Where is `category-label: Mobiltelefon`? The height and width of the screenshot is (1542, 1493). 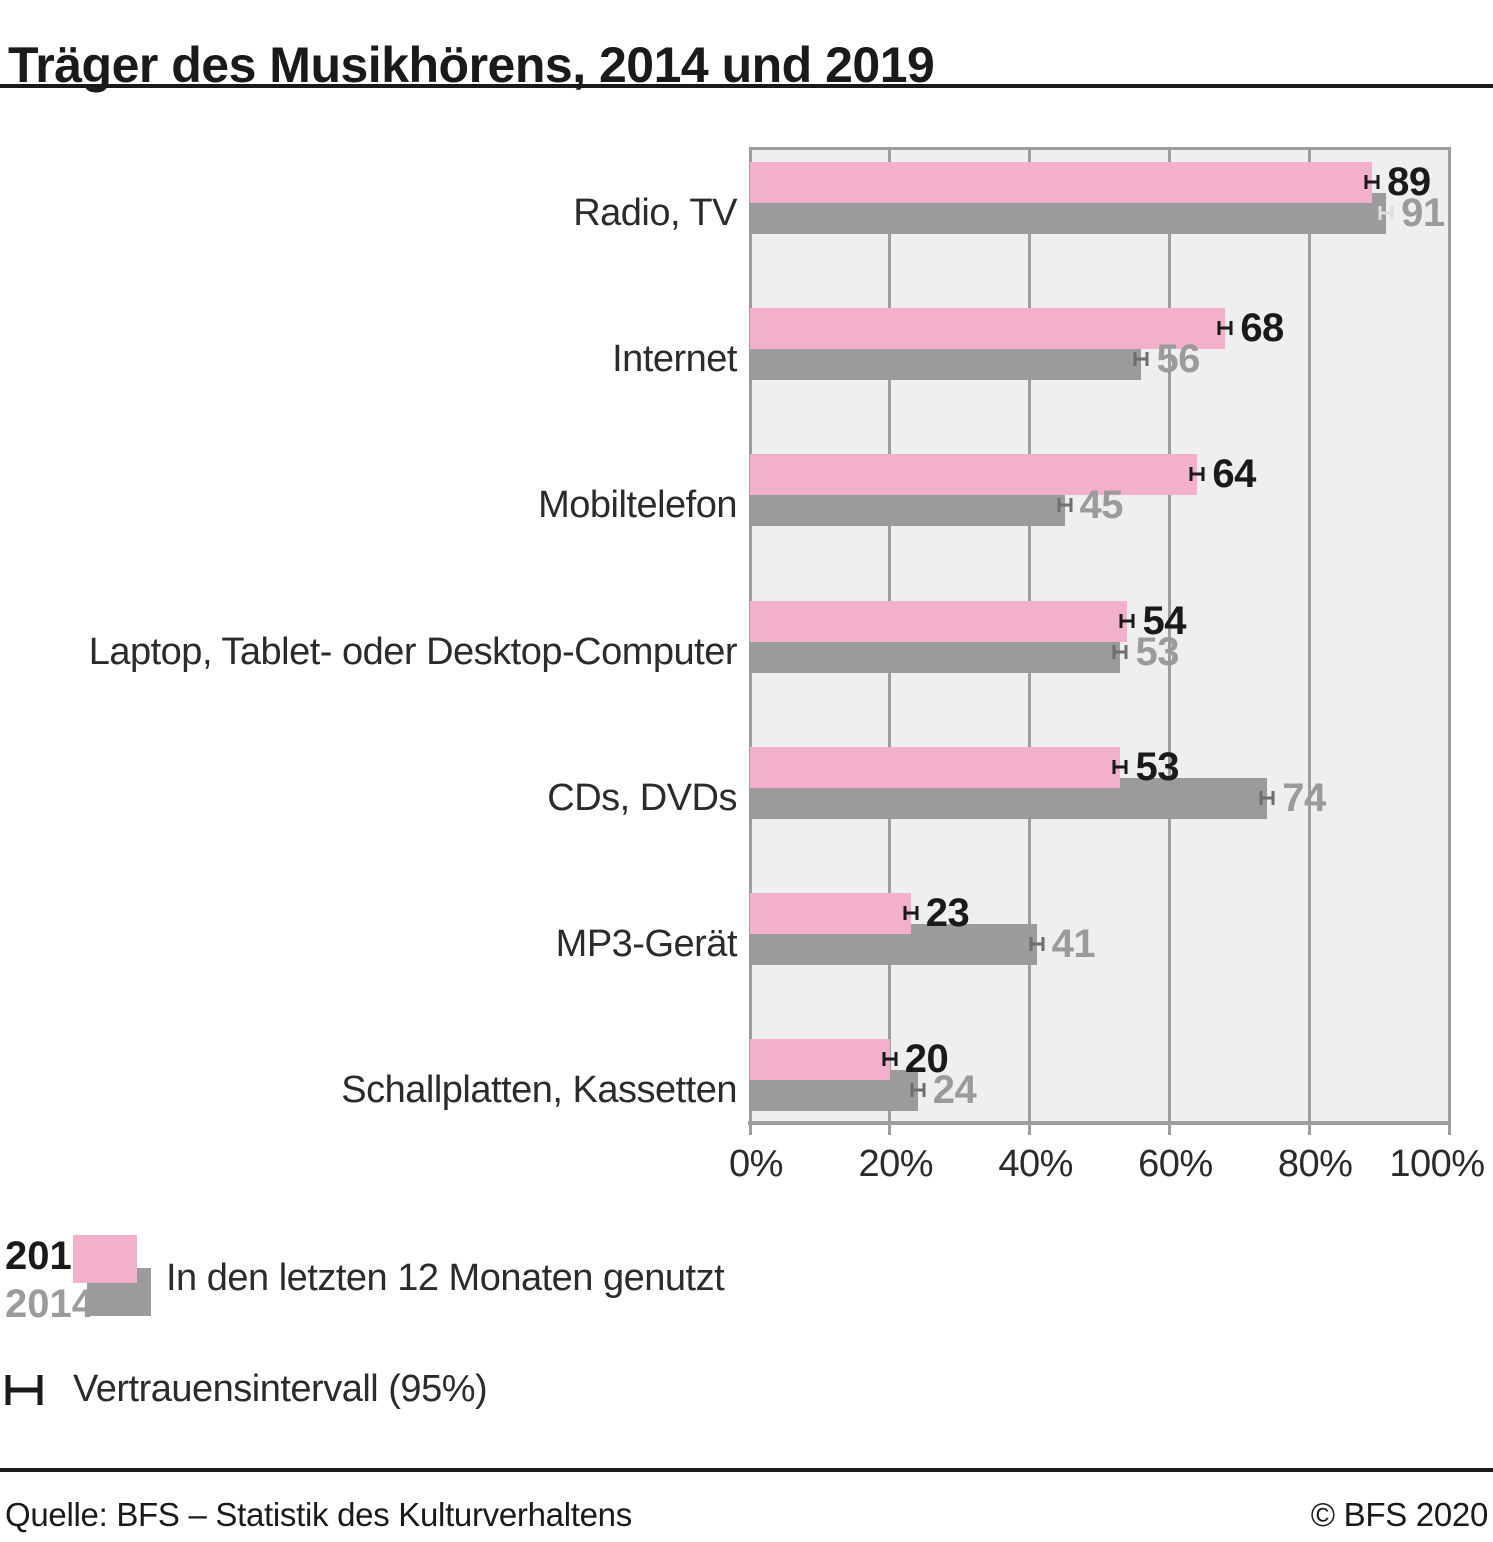
category-label: Mobiltelefon is located at coordinates (637, 505).